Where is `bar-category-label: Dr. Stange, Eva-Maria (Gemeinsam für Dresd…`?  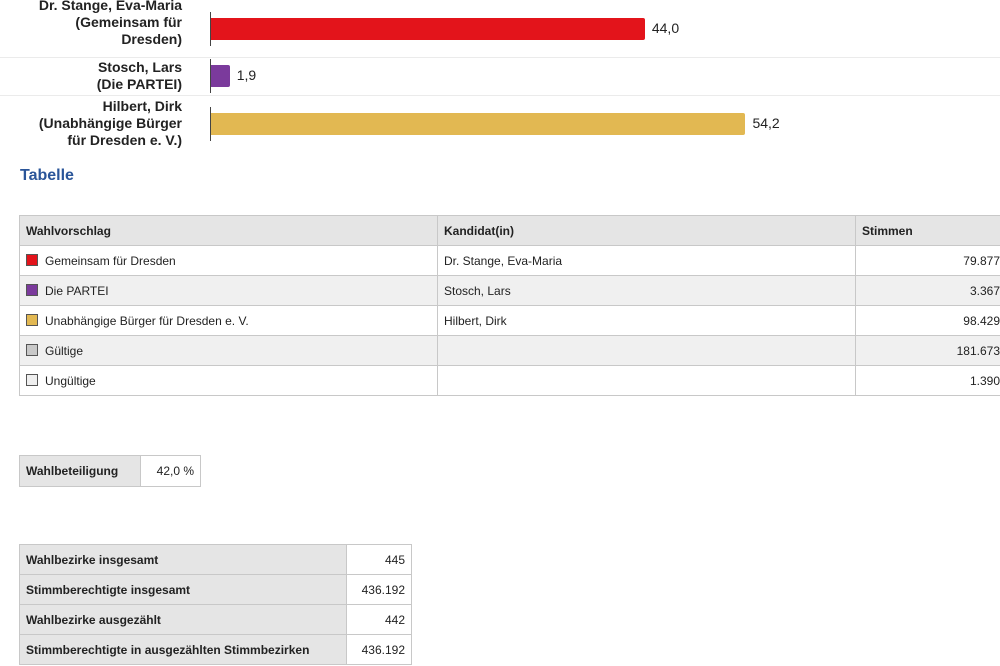
bar-category-label: Dr. Stange, Eva-Maria (Gemeinsam für Dresd… is located at coordinates (110, 23).